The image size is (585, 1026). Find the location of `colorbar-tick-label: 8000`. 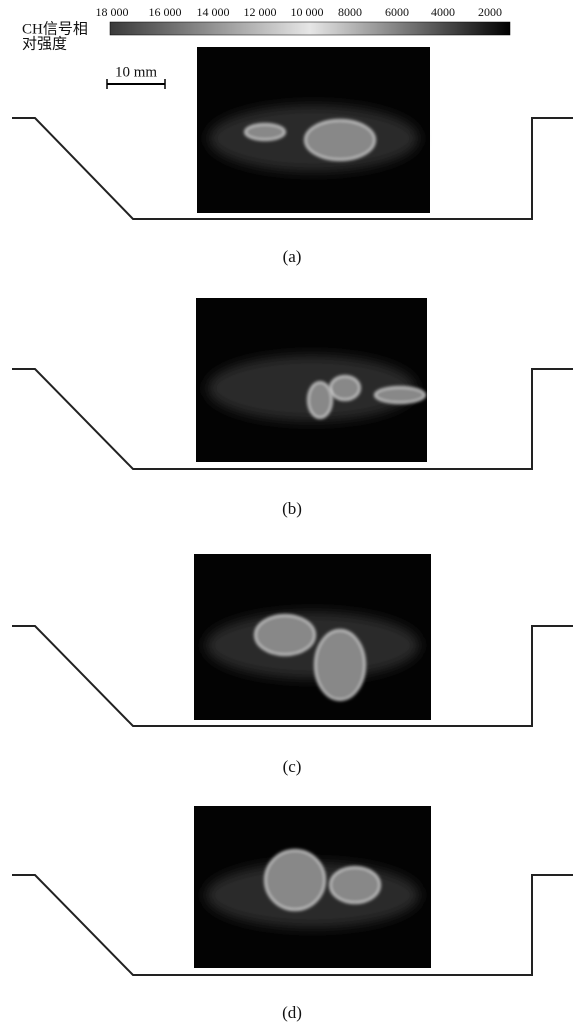

colorbar-tick-label: 8000 is located at coordinates (350, 12).